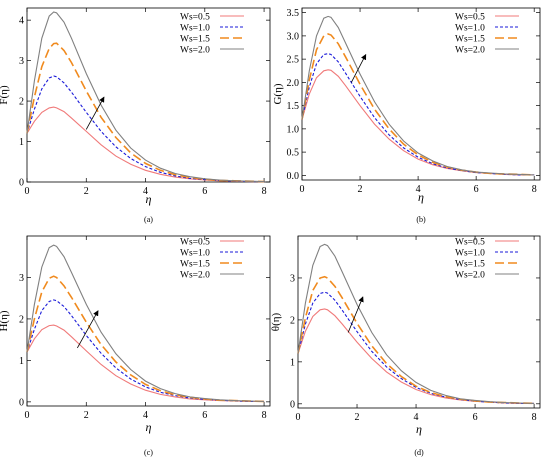 Image resolution: width=550 pixels, height=458 pixels. What do you see at coordinates (293, 153) in the screenshot?
I see `y-tick-label: 0.5` at bounding box center [293, 153].